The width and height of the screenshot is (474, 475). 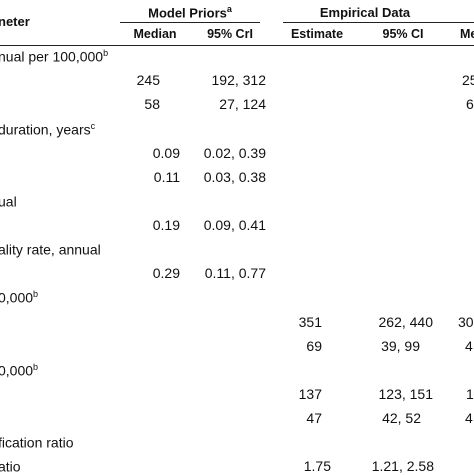 What do you see at coordinates (148, 80) in the screenshot?
I see `median-cell: 245` at bounding box center [148, 80].